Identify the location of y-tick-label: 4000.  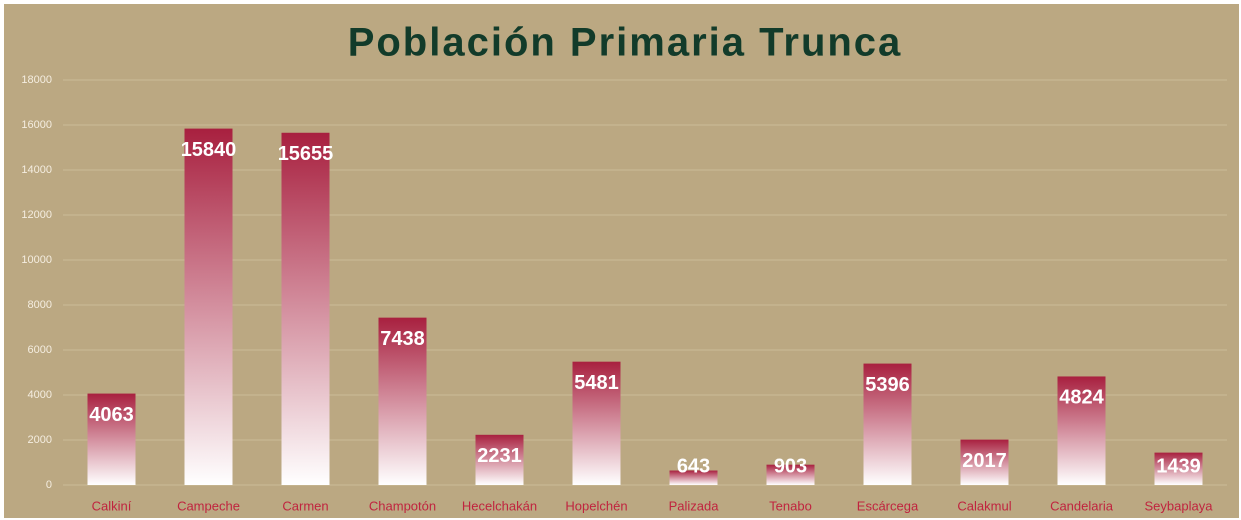
(40, 395).